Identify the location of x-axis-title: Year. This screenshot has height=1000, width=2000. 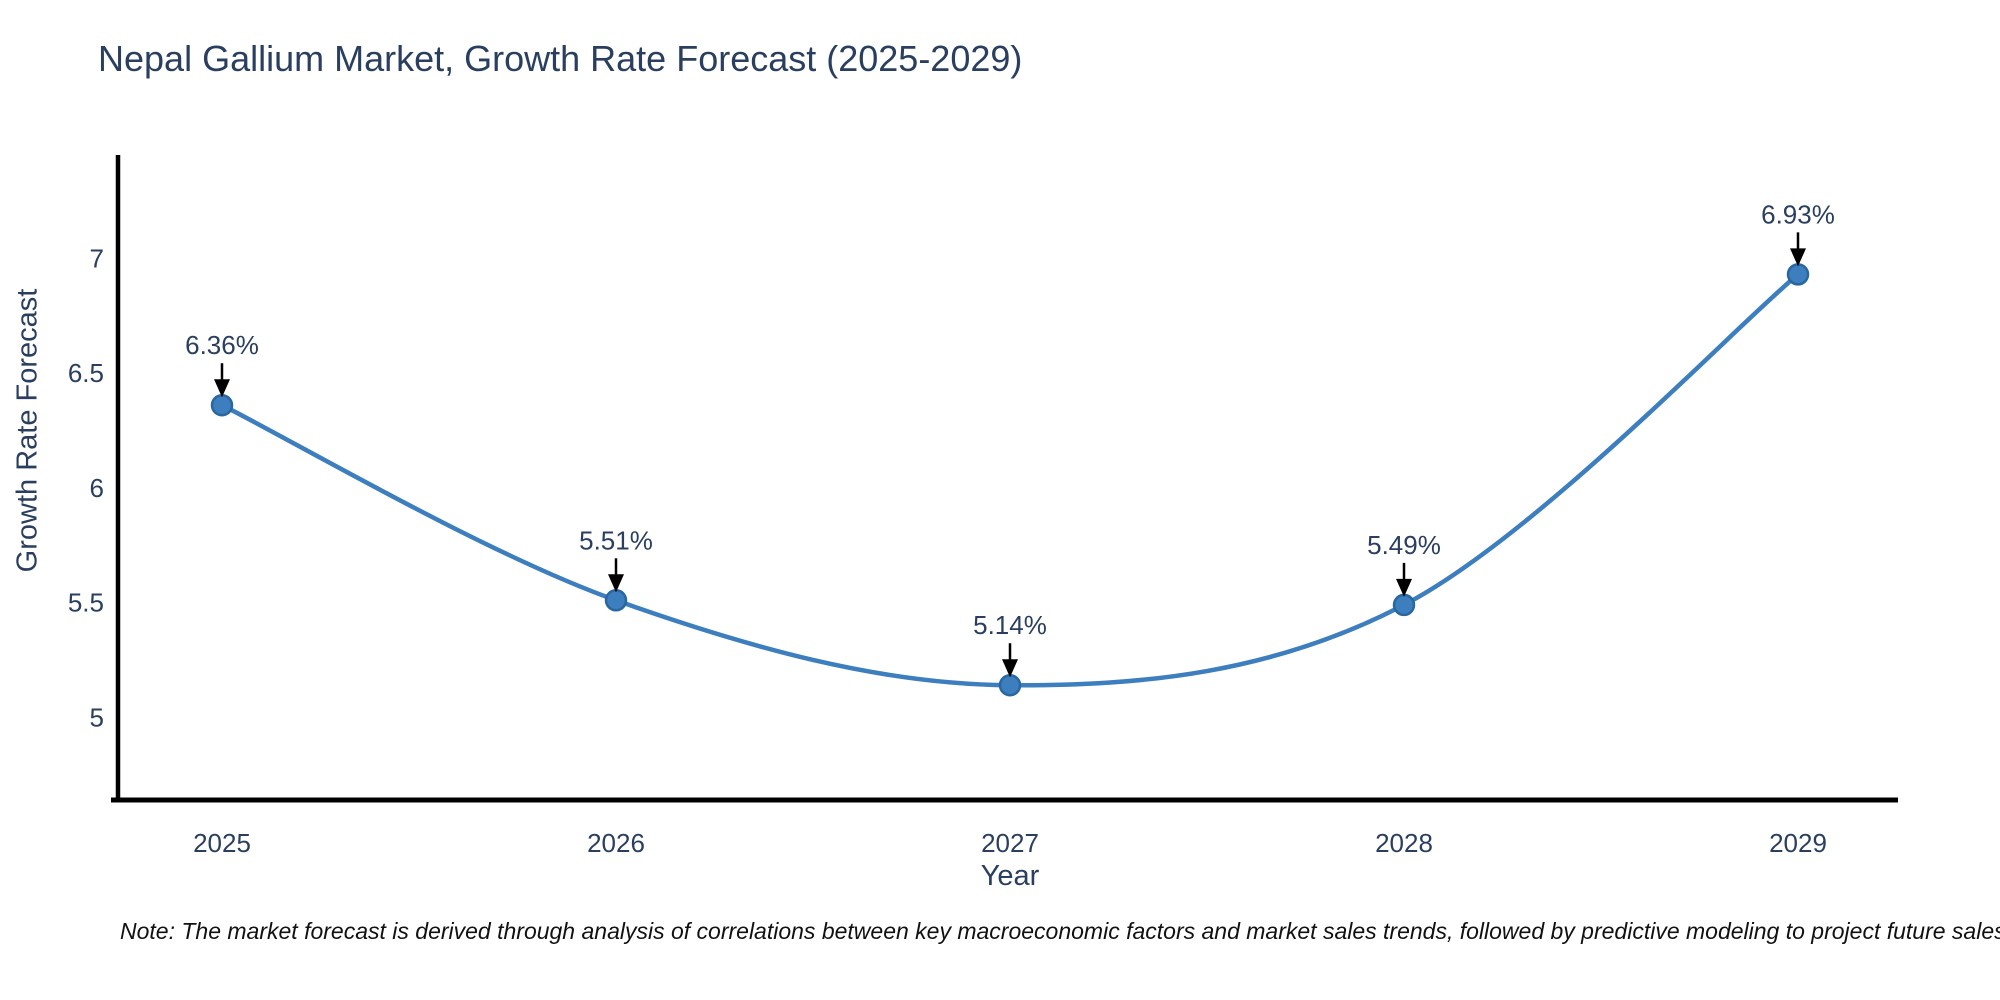
(1010, 876).